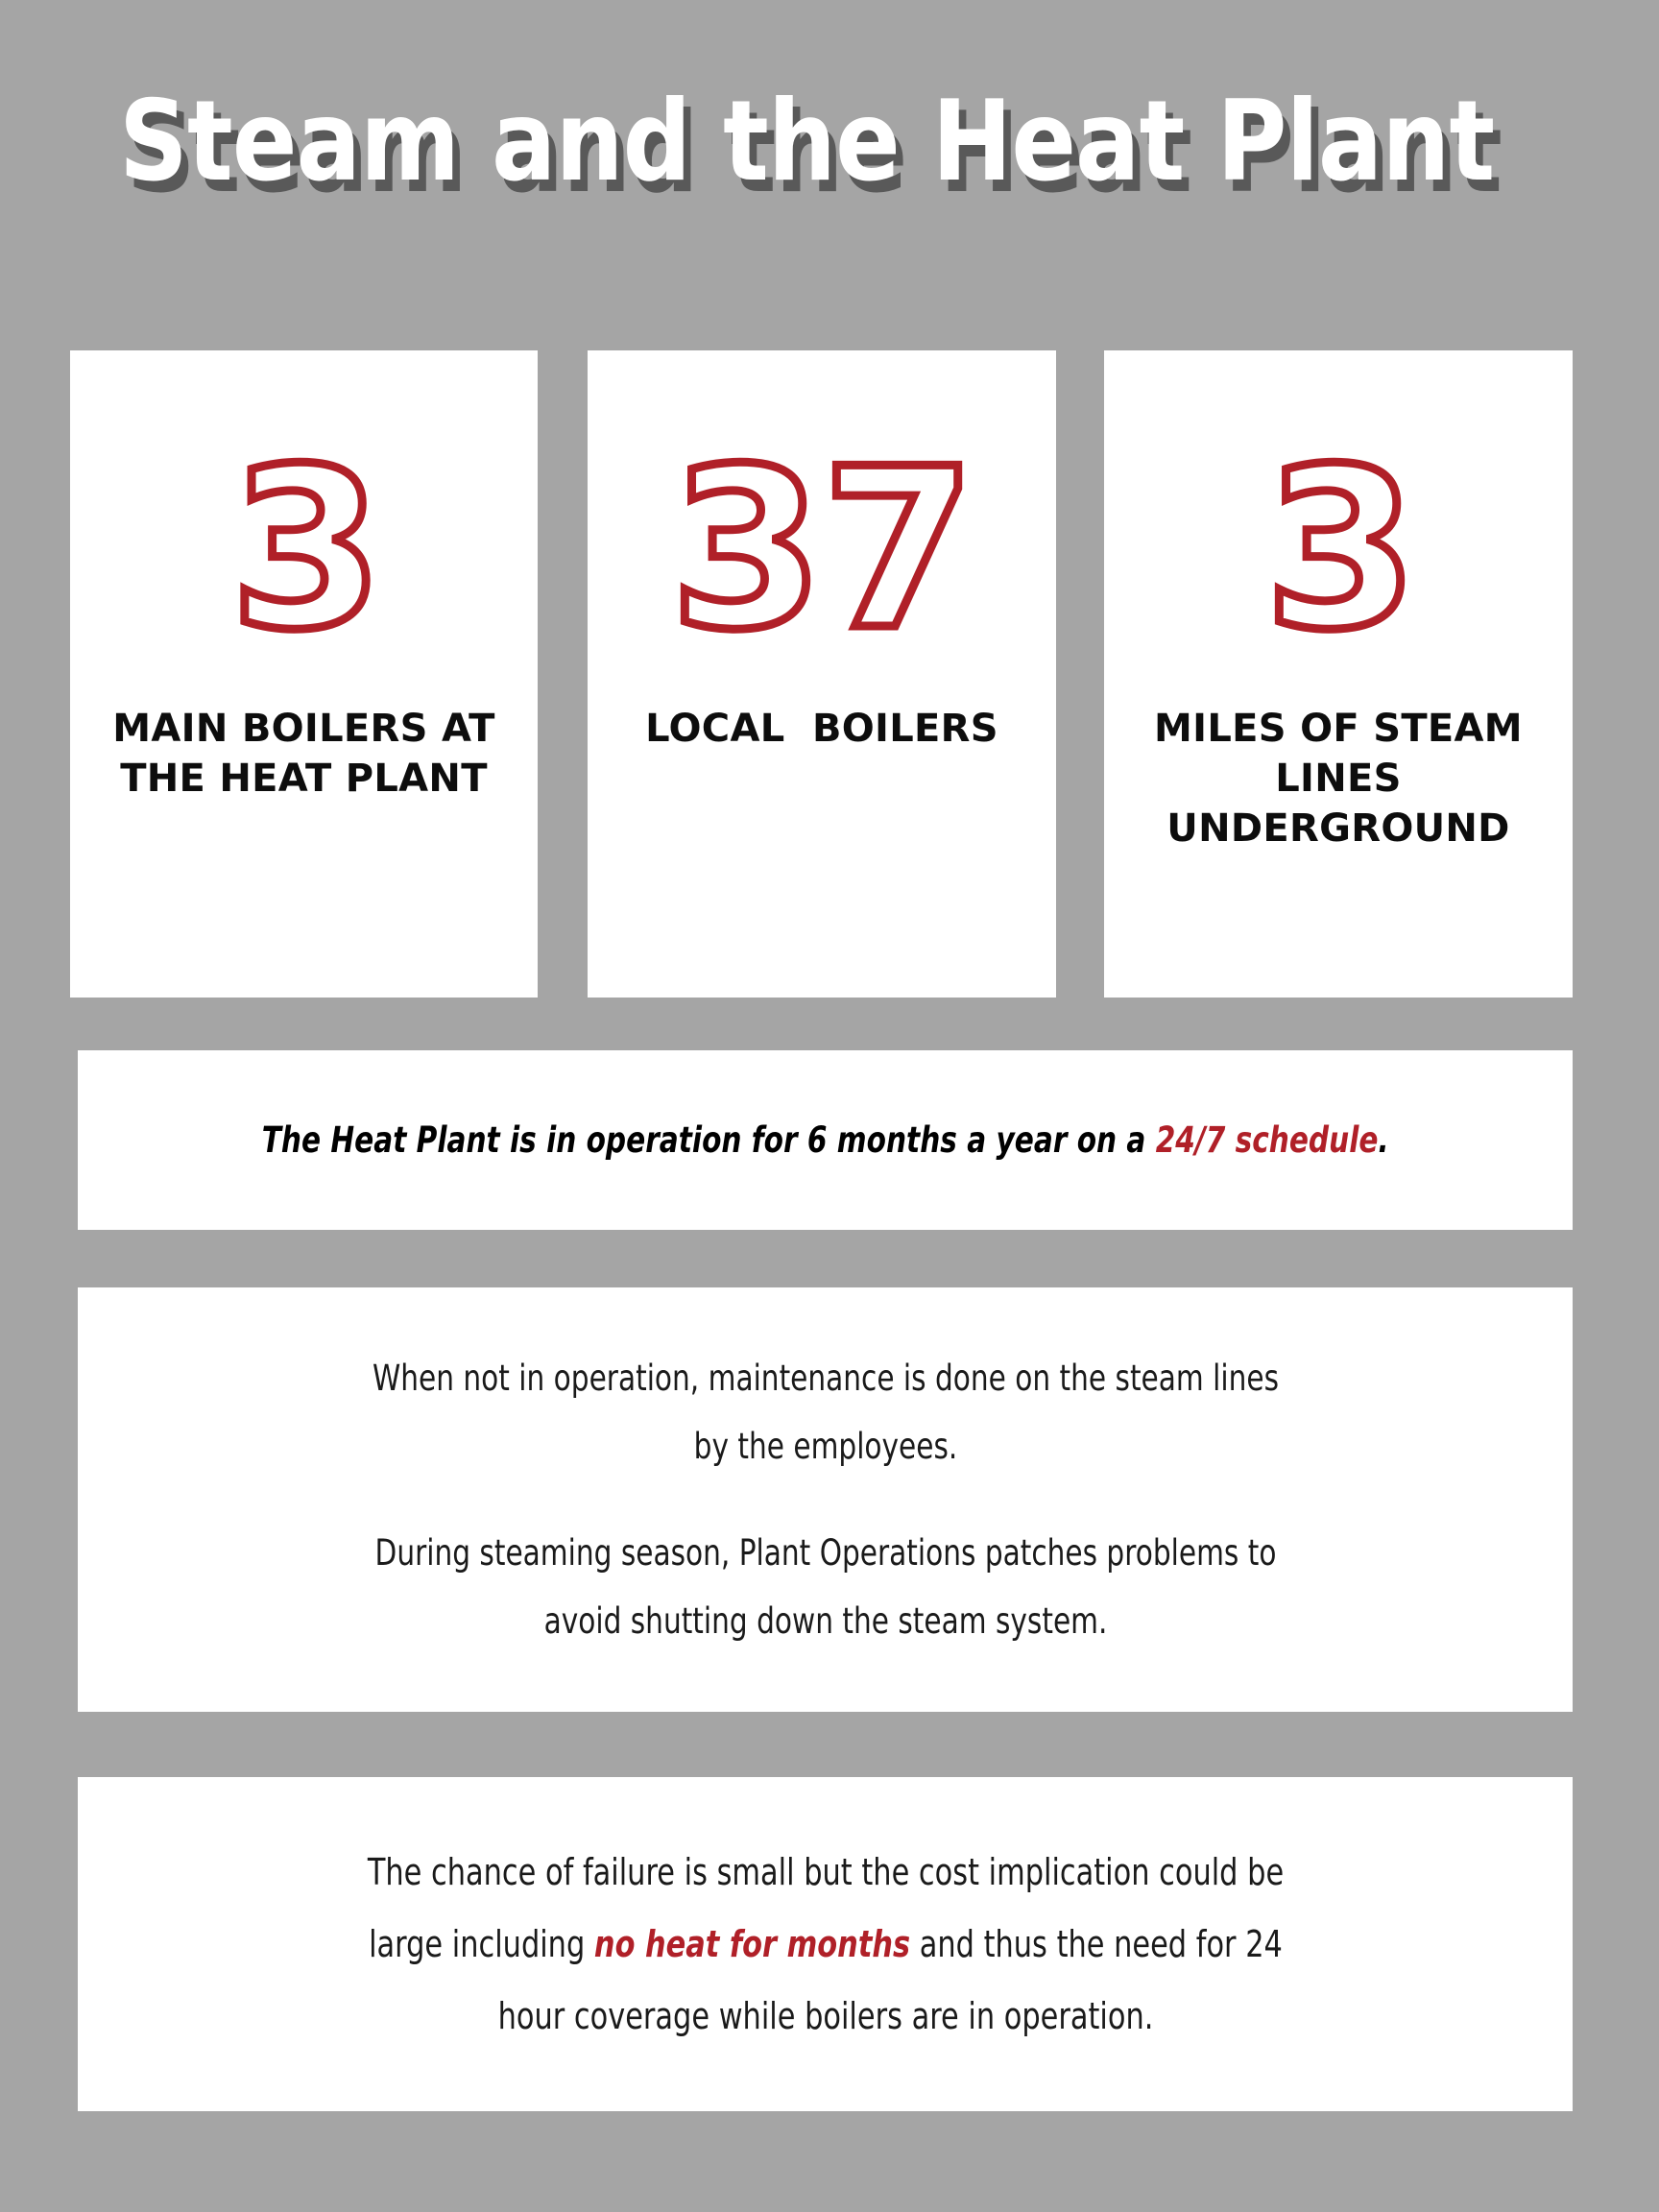 This screenshot has width=1659, height=2212. Describe the element at coordinates (1267, 1139) in the screenshot. I see `schedule-highlight-text: 24/7 schedule` at that location.